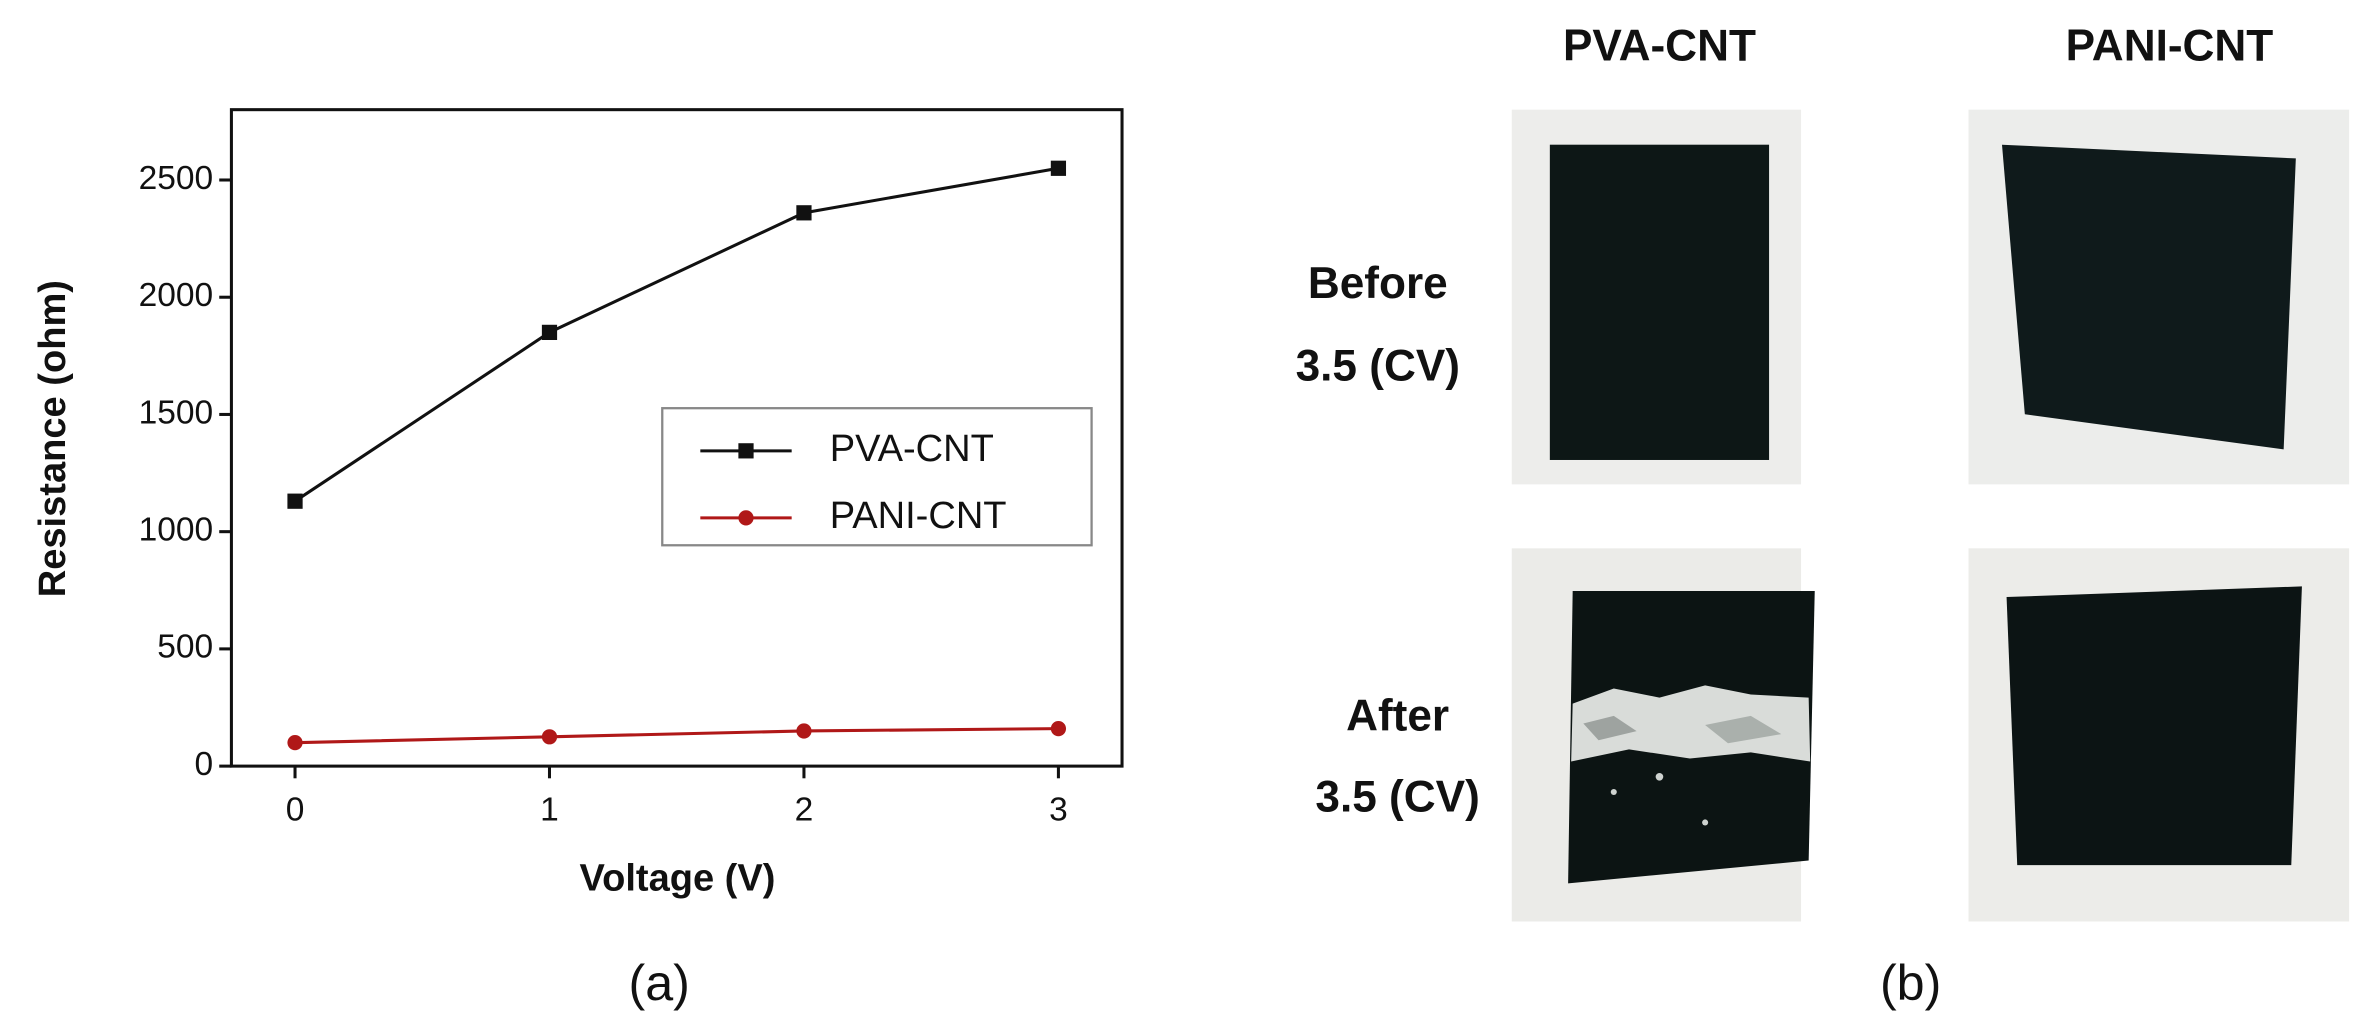  What do you see at coordinates (549, 810) in the screenshot?
I see `x-tick-label: 1` at bounding box center [549, 810].